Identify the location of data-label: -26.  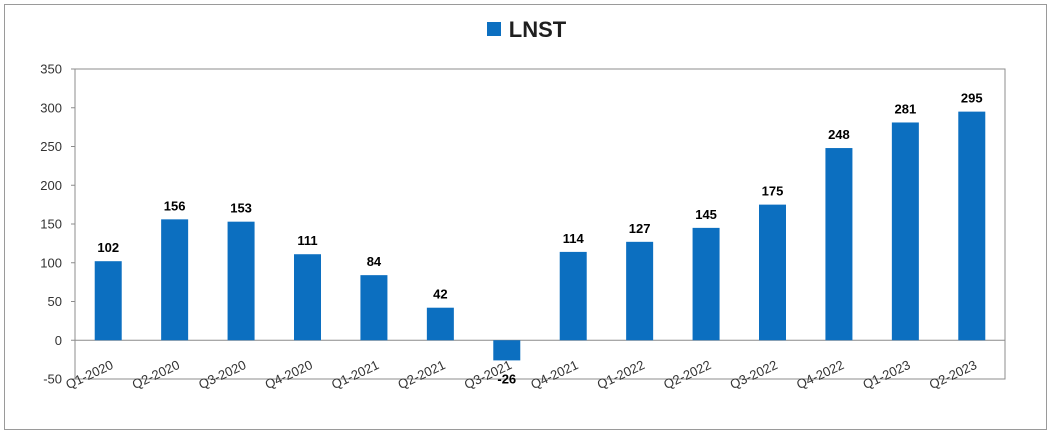
(506, 378).